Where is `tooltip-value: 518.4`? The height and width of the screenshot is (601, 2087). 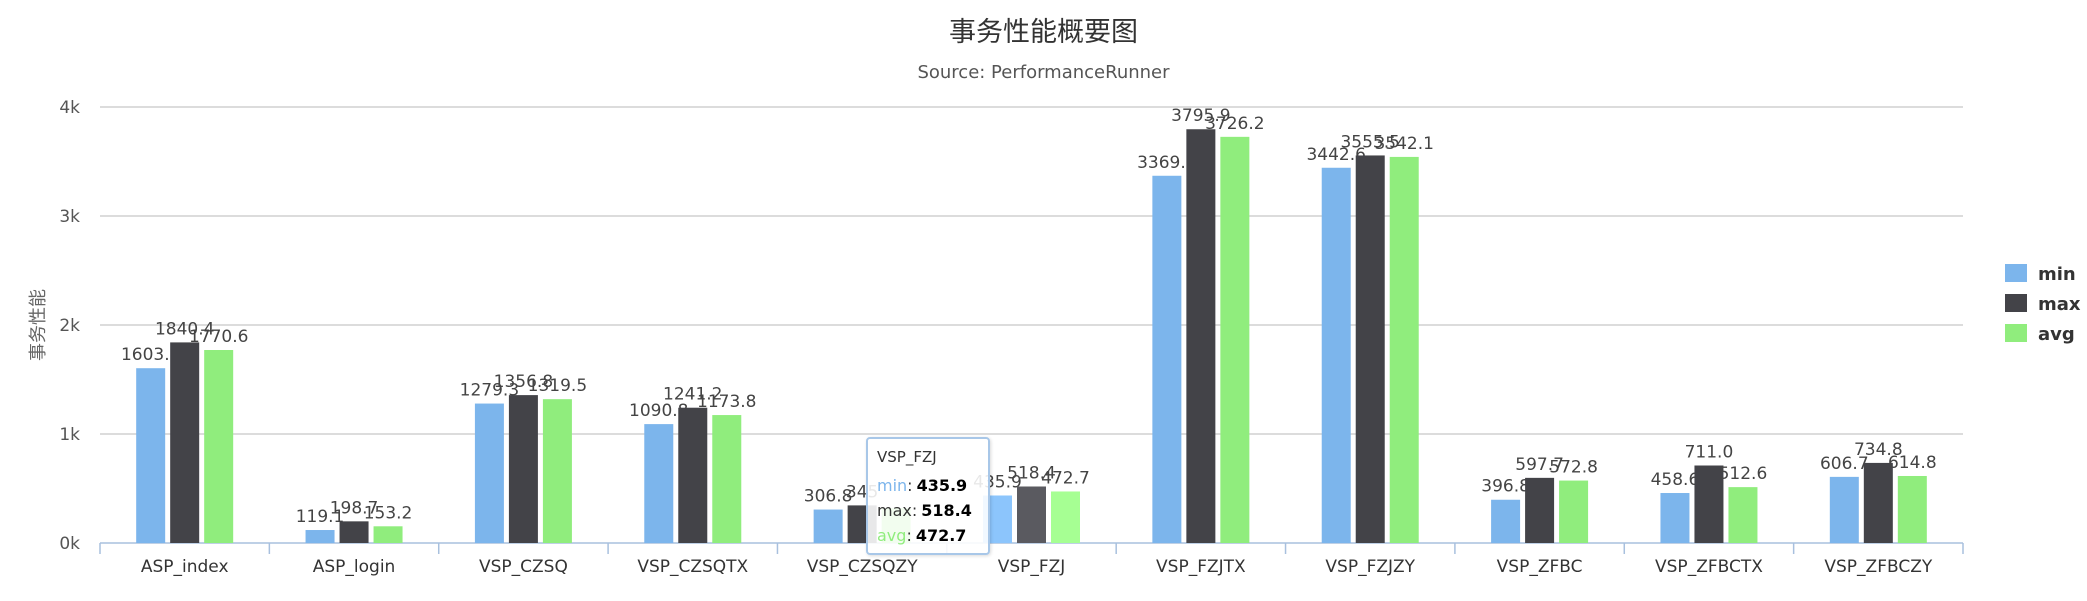 tooltip-value: 518.4 is located at coordinates (946, 510).